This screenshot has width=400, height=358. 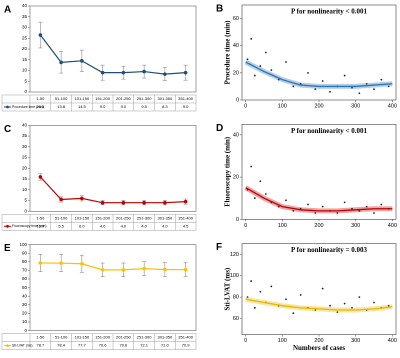 I want to click on category-label: 1-50, so click(x=40, y=337).